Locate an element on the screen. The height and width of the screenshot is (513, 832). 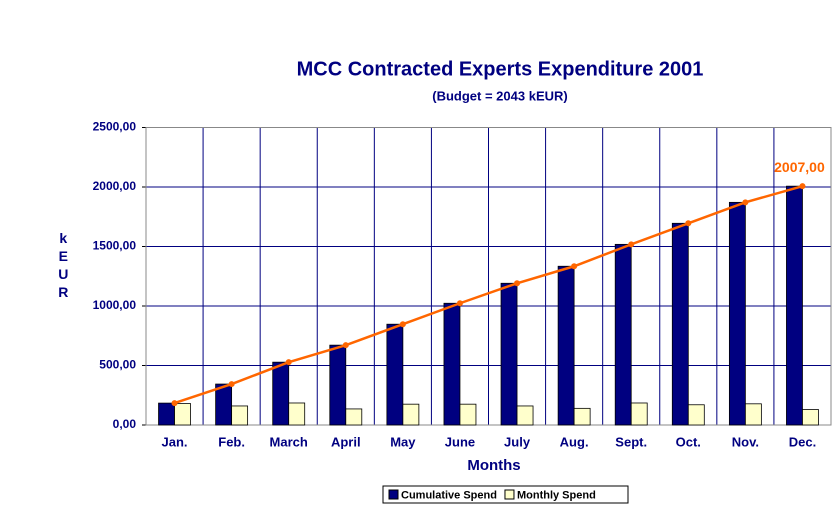
x-tick-label: July is located at coordinates (517, 441).